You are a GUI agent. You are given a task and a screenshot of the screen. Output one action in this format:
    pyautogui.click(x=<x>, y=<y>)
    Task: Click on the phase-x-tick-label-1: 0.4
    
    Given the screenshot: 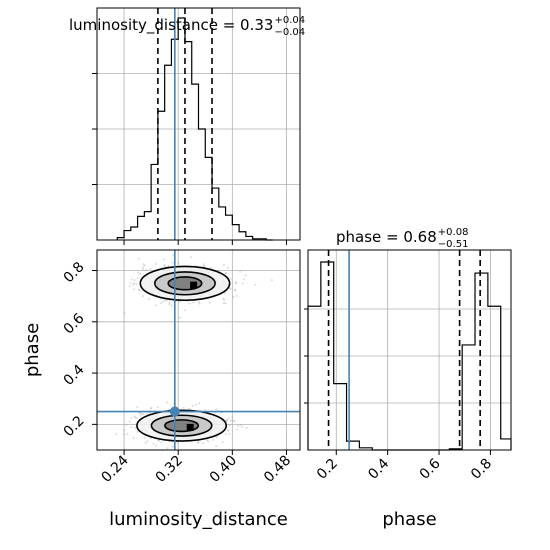 What is the action you would take?
    pyautogui.click(x=378, y=469)
    